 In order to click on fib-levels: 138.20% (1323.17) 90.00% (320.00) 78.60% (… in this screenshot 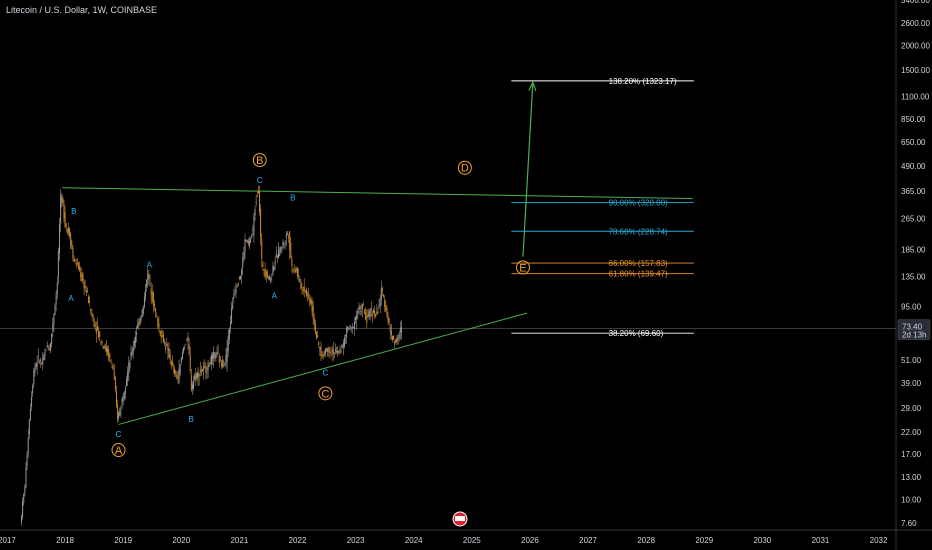, I will do `click(602, 207)`.